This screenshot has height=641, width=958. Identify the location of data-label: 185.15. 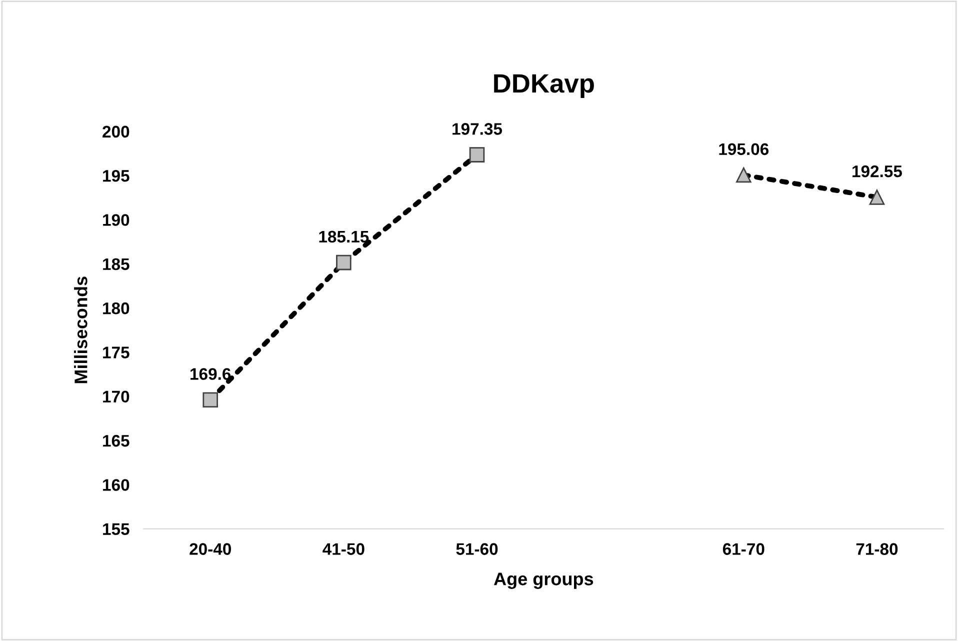
(344, 236).